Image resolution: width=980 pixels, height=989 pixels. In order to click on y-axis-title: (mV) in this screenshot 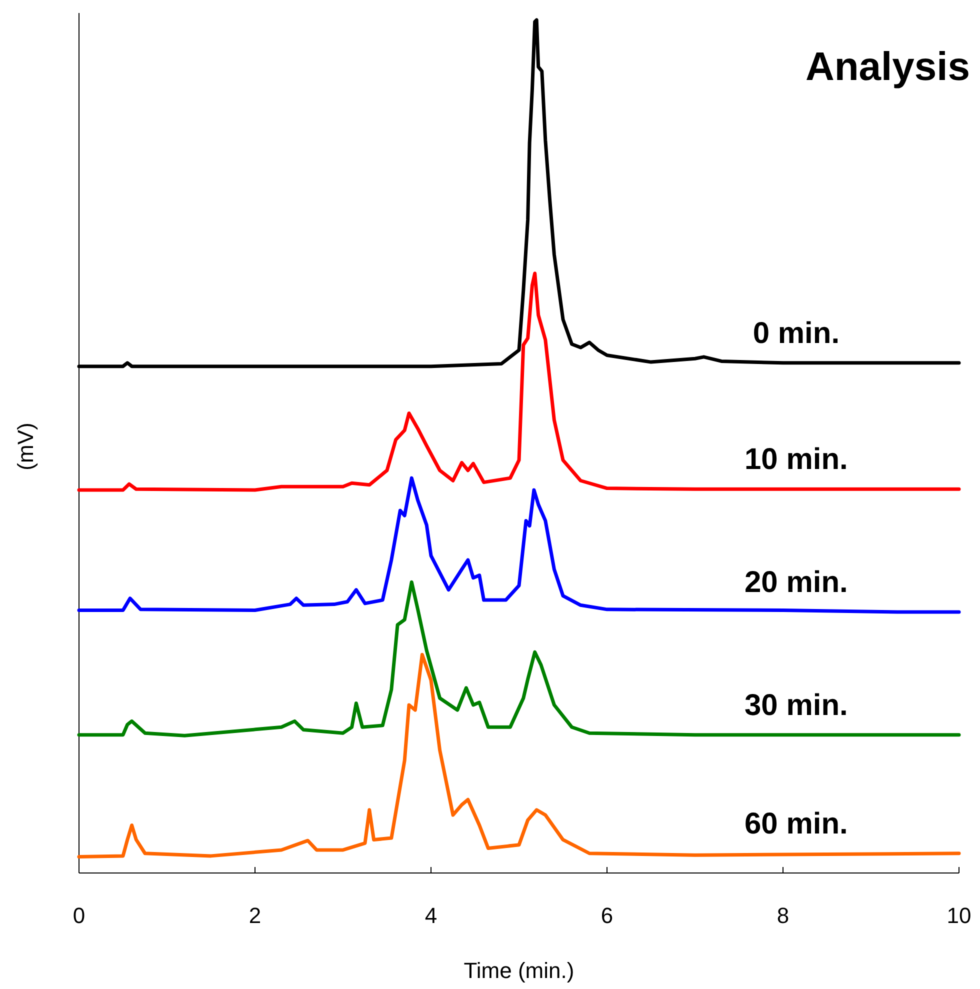, I will do `click(25, 446)`.